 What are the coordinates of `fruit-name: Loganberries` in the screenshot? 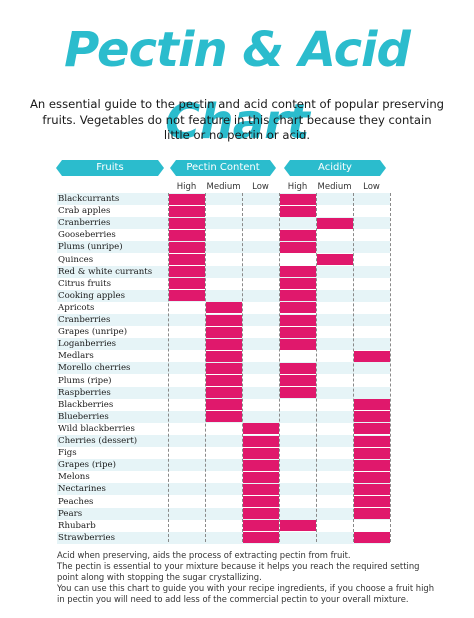 It's located at (87, 344).